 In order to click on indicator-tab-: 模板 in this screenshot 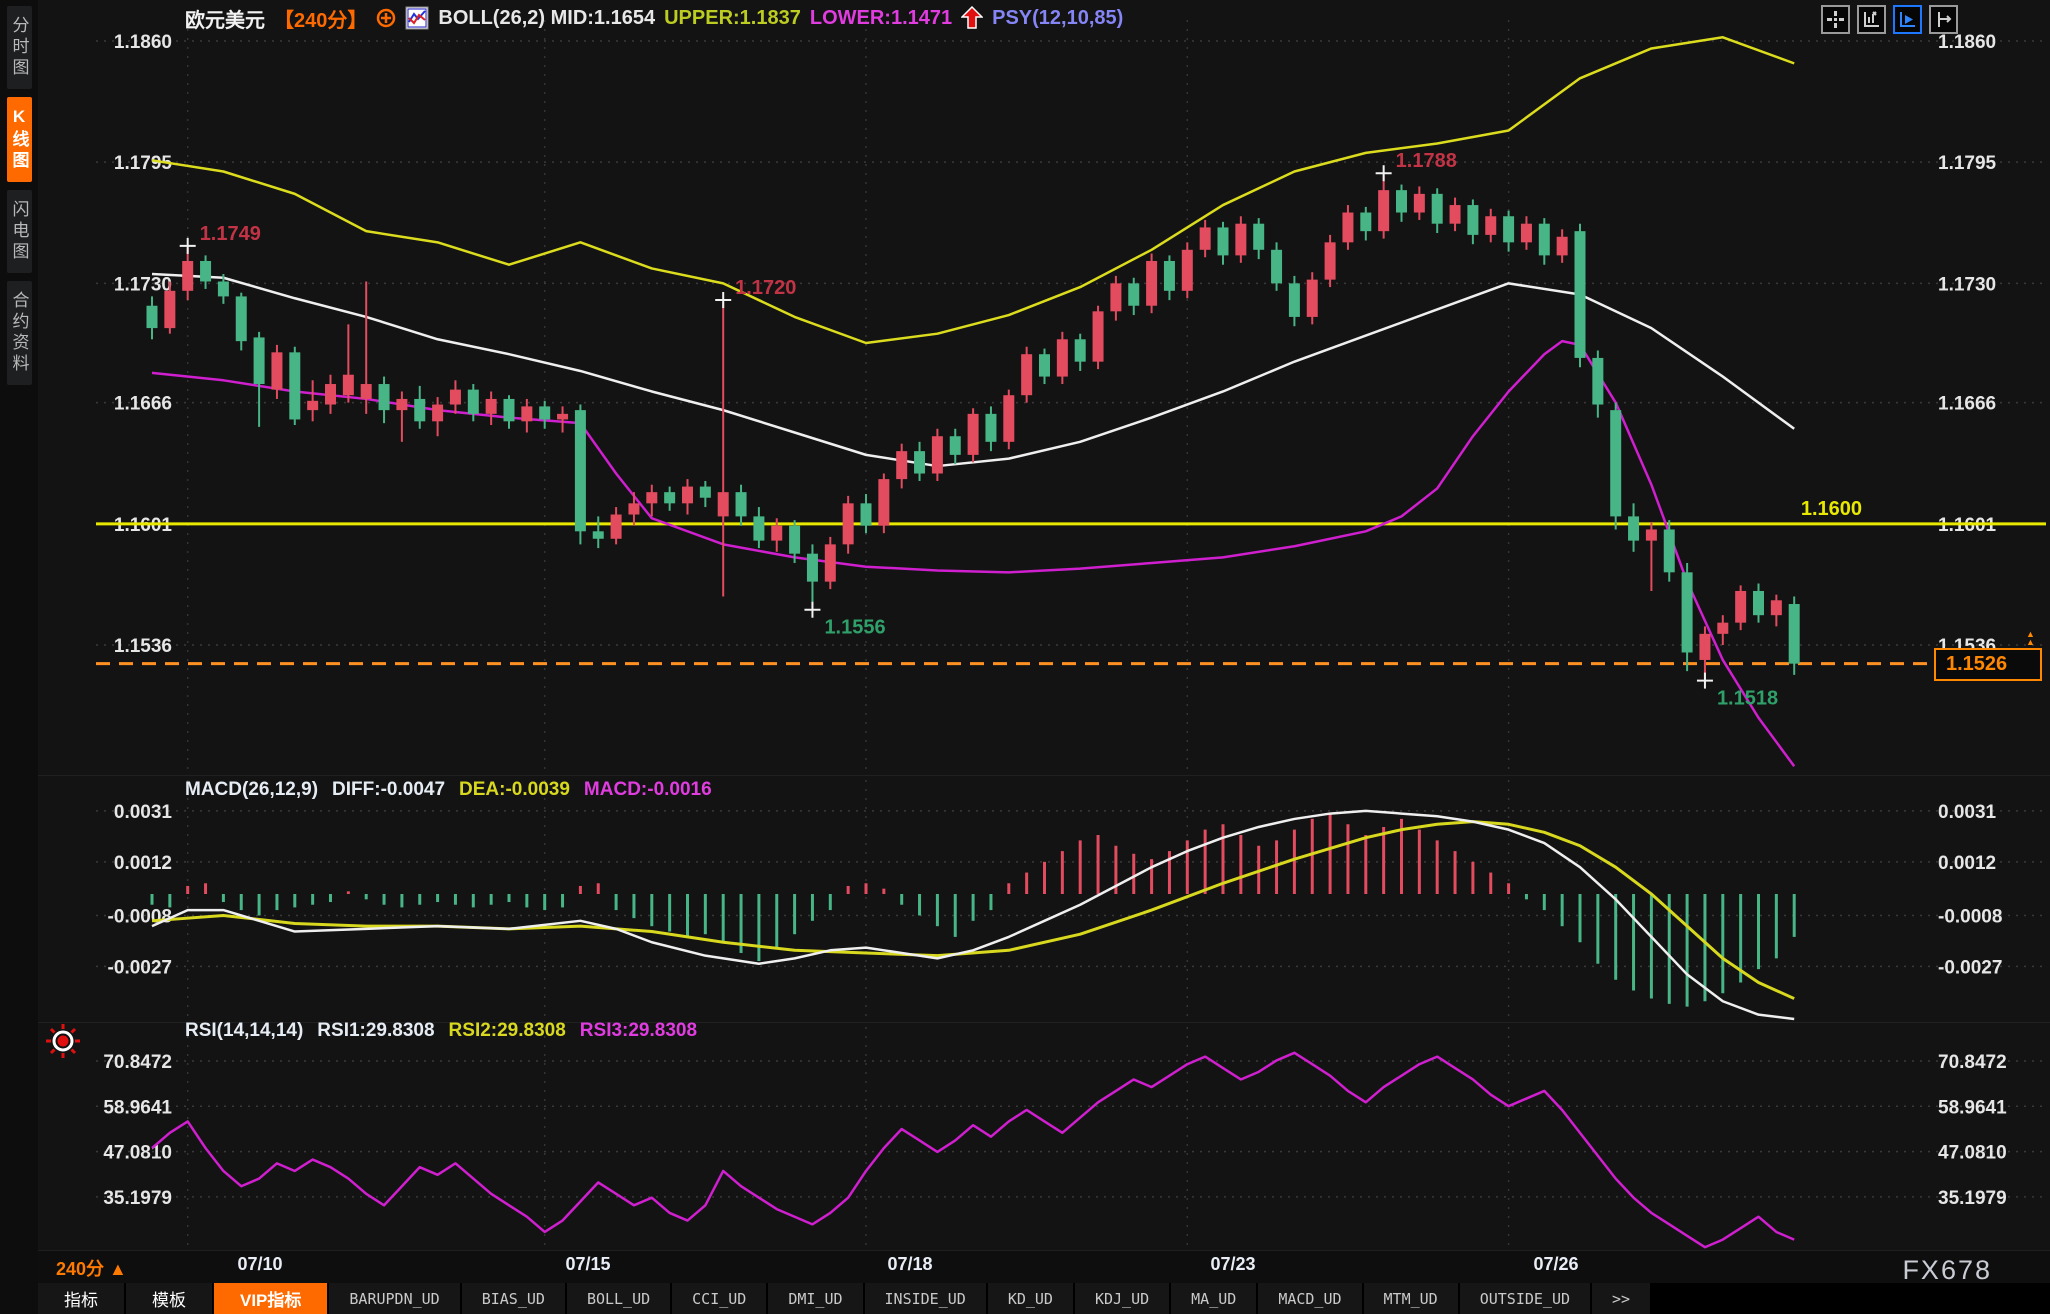, I will do `click(170, 1298)`.